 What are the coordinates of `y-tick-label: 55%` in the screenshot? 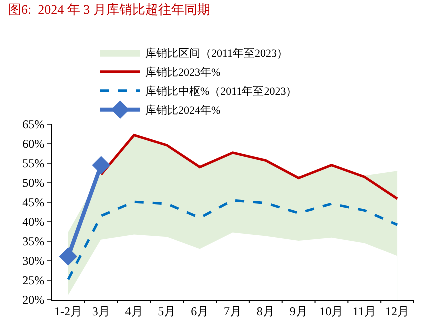 It's located at (33, 163).